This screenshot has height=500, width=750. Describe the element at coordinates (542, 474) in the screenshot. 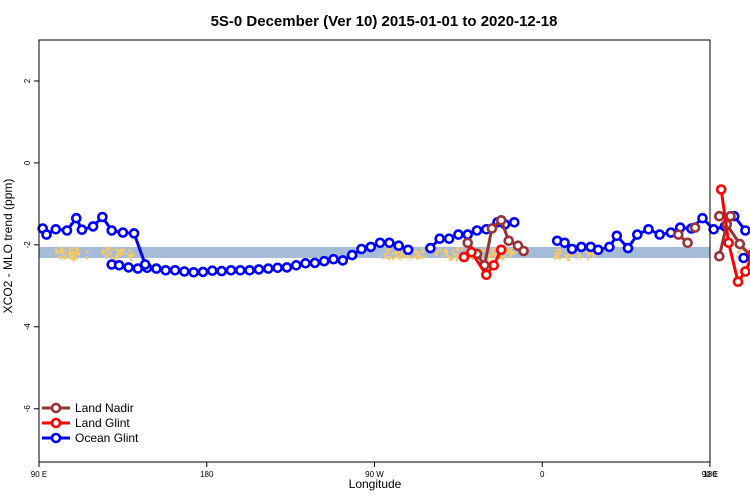

I see `x-tick-label: 0` at that location.